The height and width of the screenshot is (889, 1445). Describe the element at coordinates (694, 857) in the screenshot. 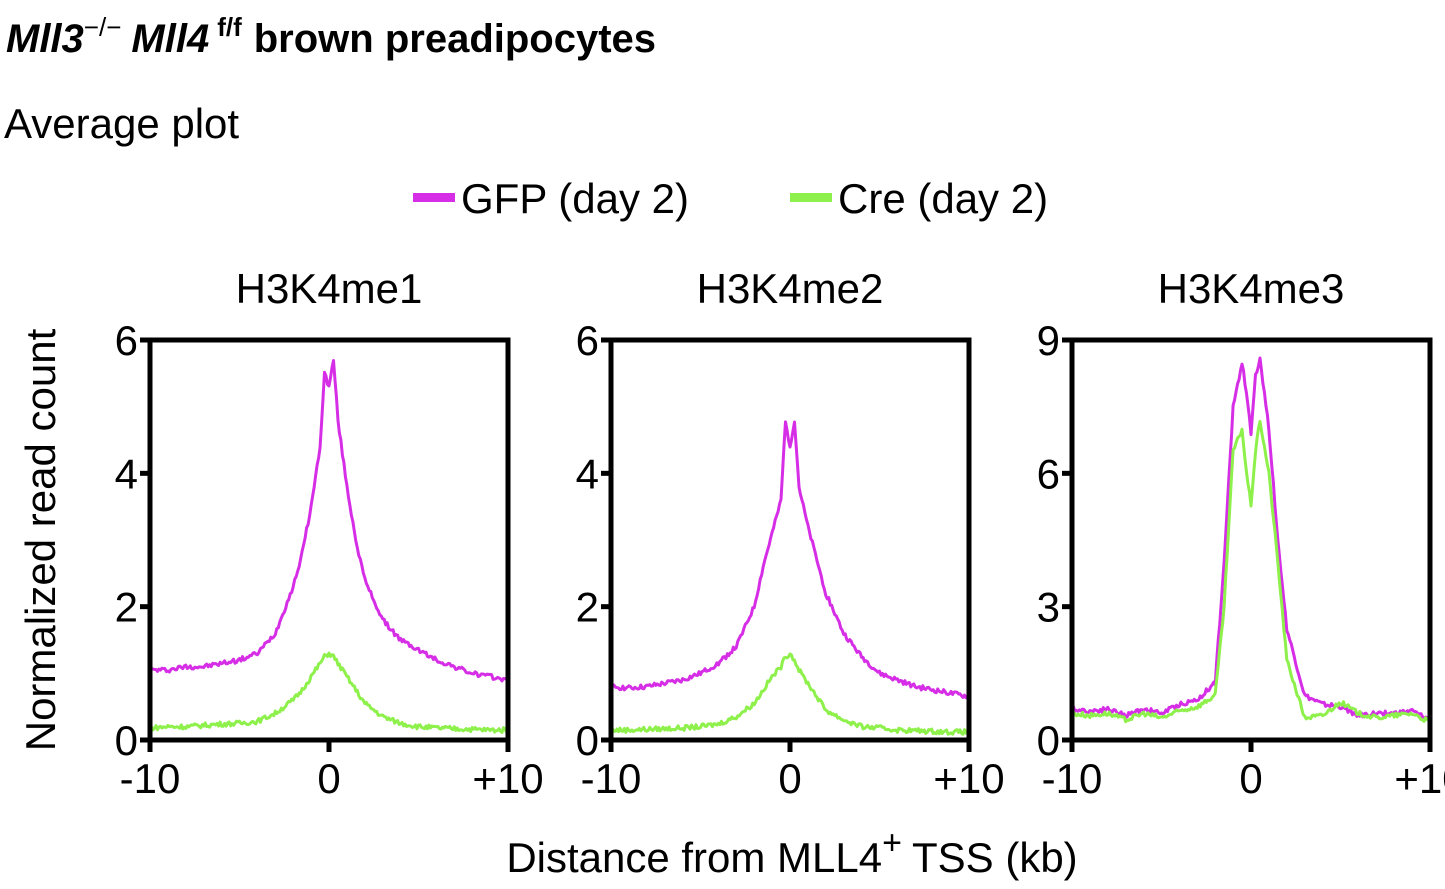

I see `x-axis-label-main: Distance from MLL4` at that location.